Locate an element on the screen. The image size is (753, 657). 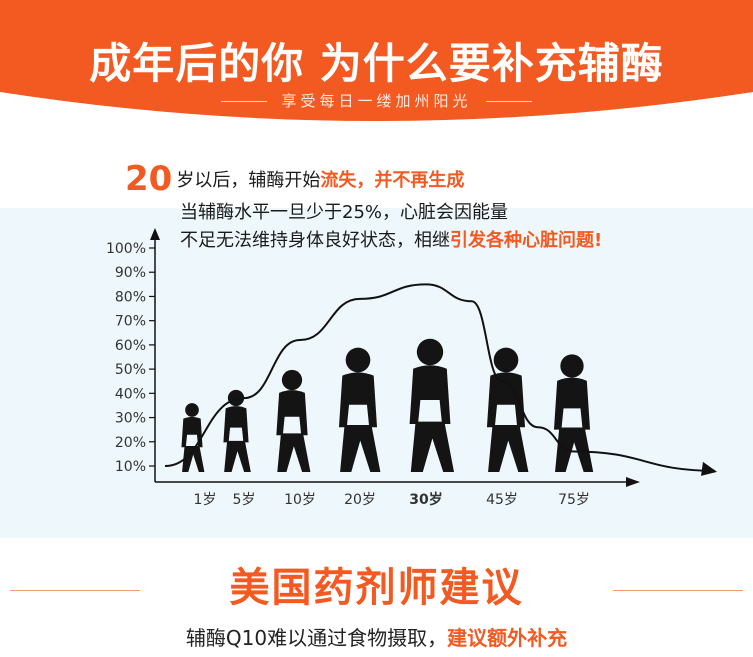
page-title: 成年后的你 为什么要补充辅酶 is located at coordinates (376, 63).